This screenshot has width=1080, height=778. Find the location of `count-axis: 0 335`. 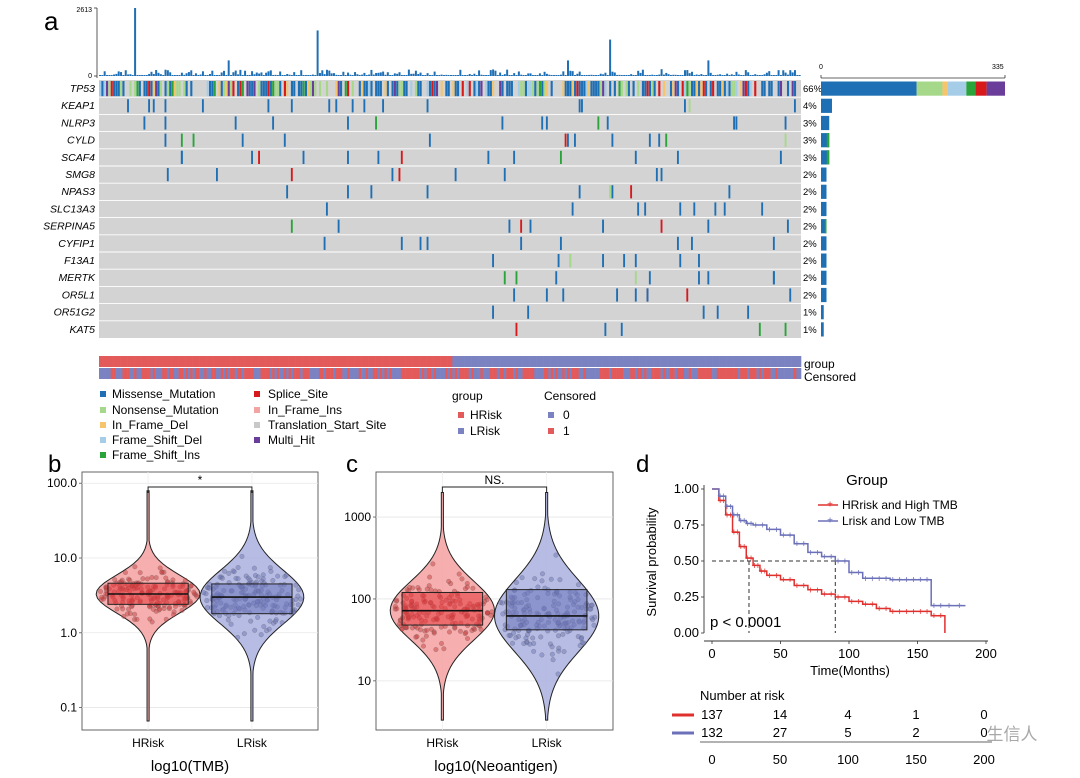

count-axis: 0 335 is located at coordinates (912, 71).